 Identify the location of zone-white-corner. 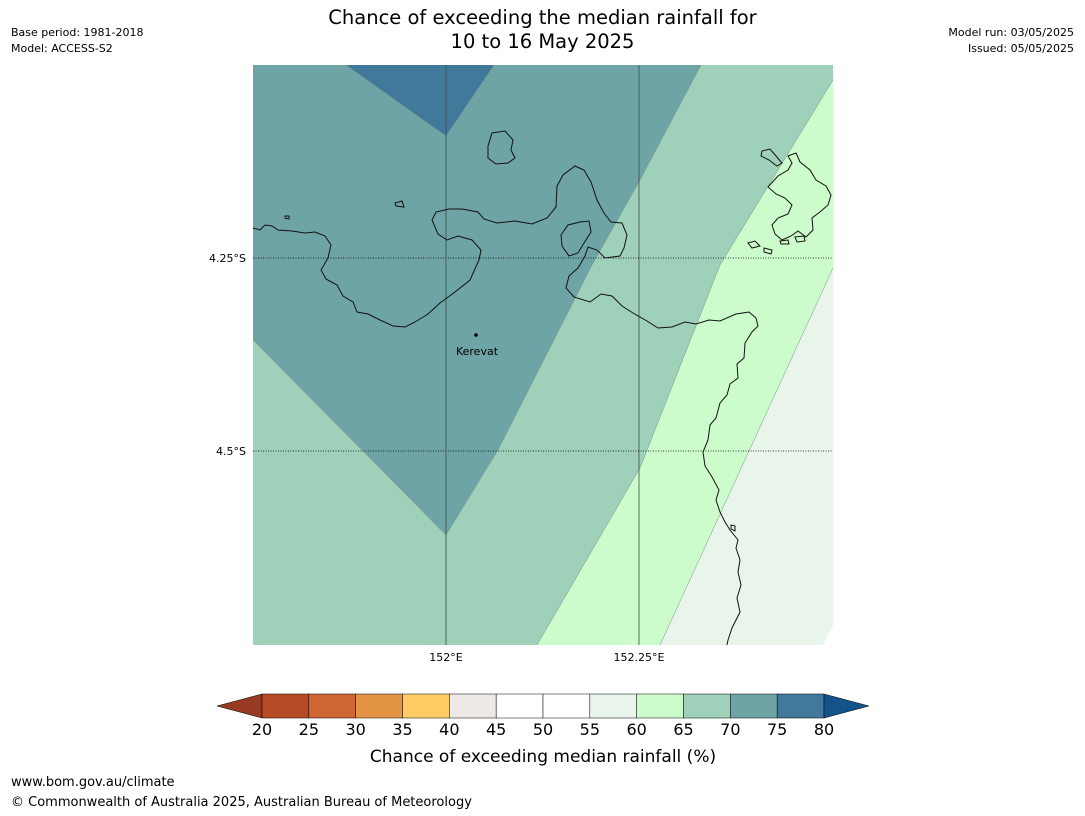
(828, 635).